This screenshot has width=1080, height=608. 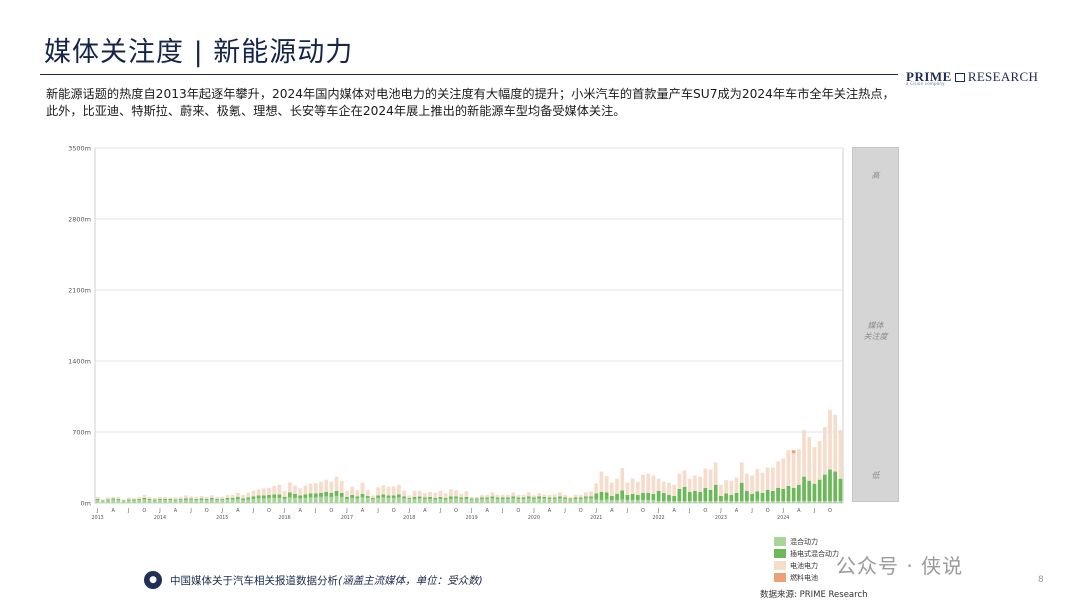 What do you see at coordinates (780, 541) in the screenshot?
I see `legend-swatch` at bounding box center [780, 541].